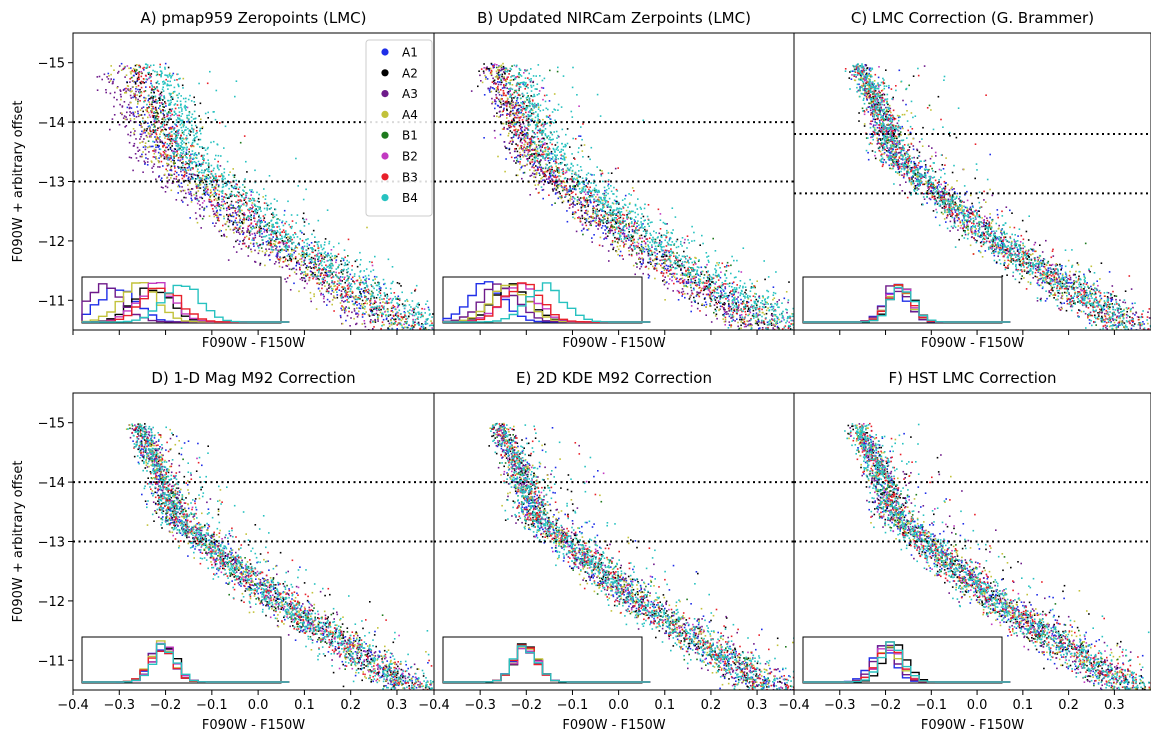 This screenshot has width=1151, height=745. What do you see at coordinates (410, 53) in the screenshot?
I see `legend-label-A1: A1` at bounding box center [410, 53].